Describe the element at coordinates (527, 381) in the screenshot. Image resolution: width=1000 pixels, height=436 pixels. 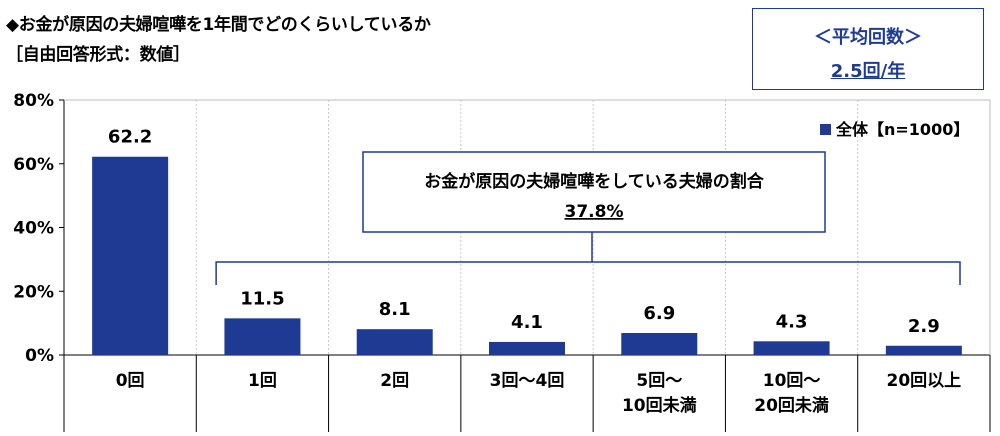
I see `x-tick-label: 3回～4回` at that location.